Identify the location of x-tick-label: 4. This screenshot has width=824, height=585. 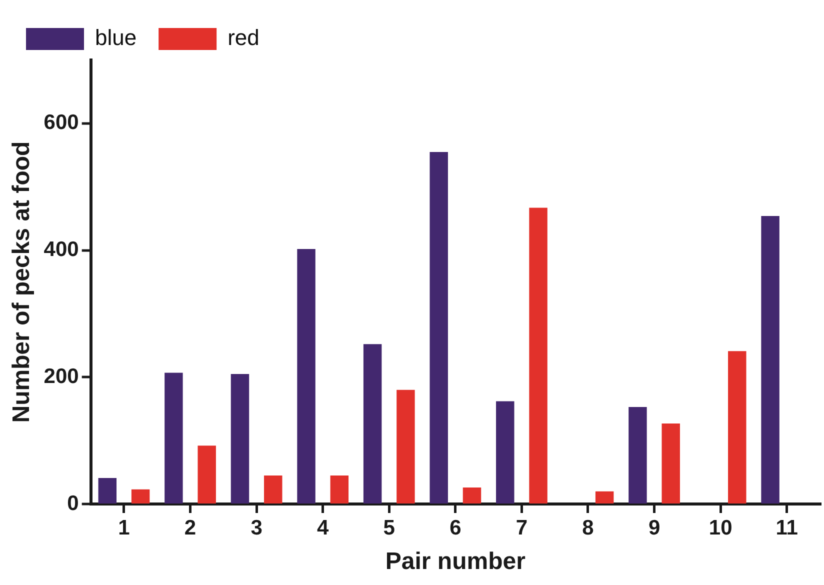
(323, 528).